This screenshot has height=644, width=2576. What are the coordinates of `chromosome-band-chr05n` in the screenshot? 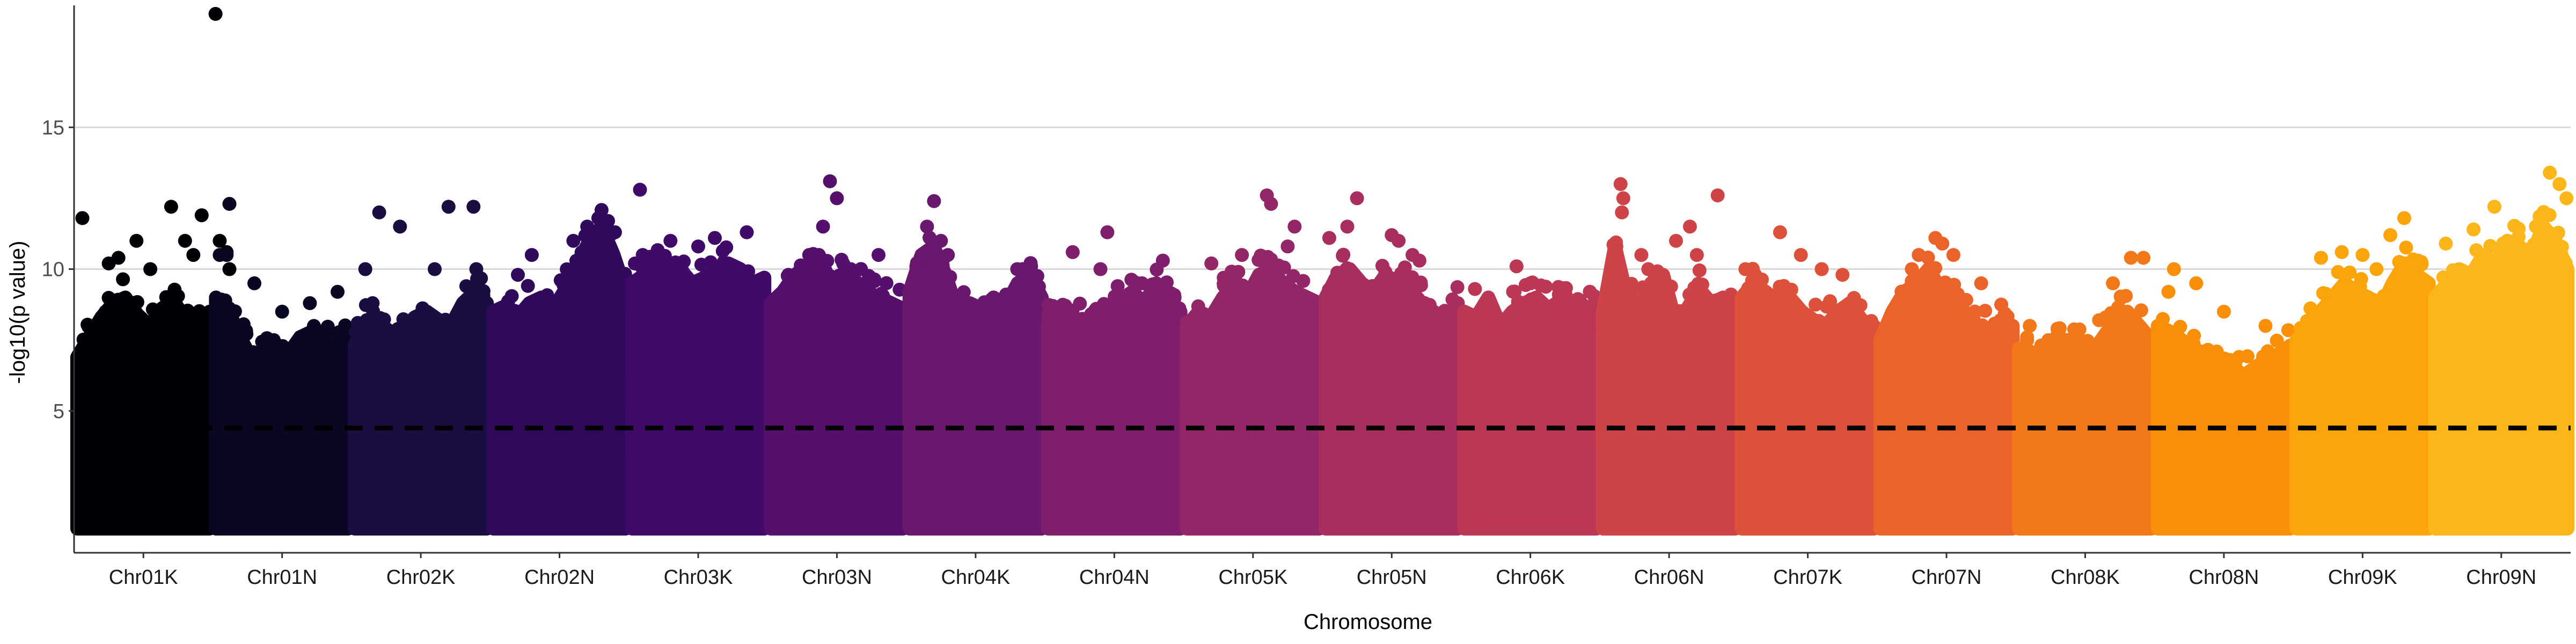 It's located at (1392, 363).